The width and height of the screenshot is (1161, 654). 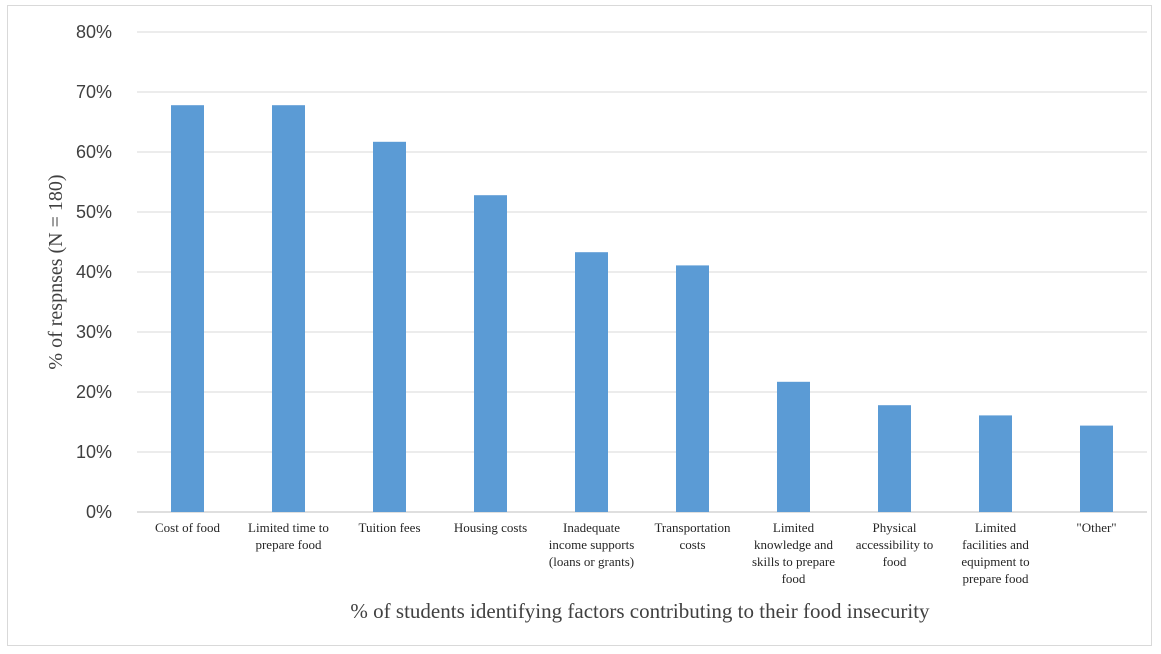 What do you see at coordinates (94, 152) in the screenshot?
I see `y-tick-label: 60%` at bounding box center [94, 152].